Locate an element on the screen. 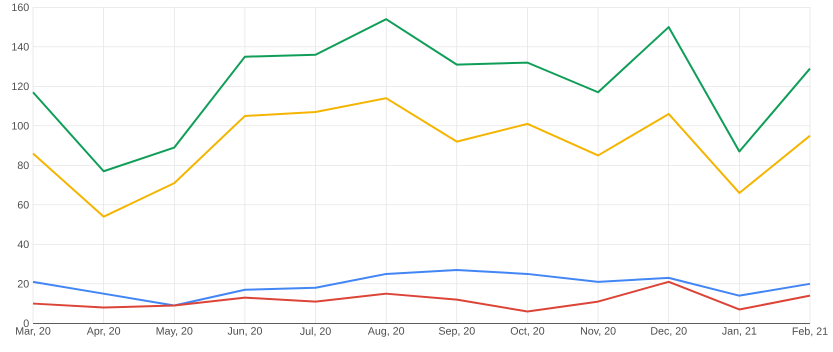 This screenshot has height=352, width=833. x-tick-label: Oct, 20 is located at coordinates (527, 331).